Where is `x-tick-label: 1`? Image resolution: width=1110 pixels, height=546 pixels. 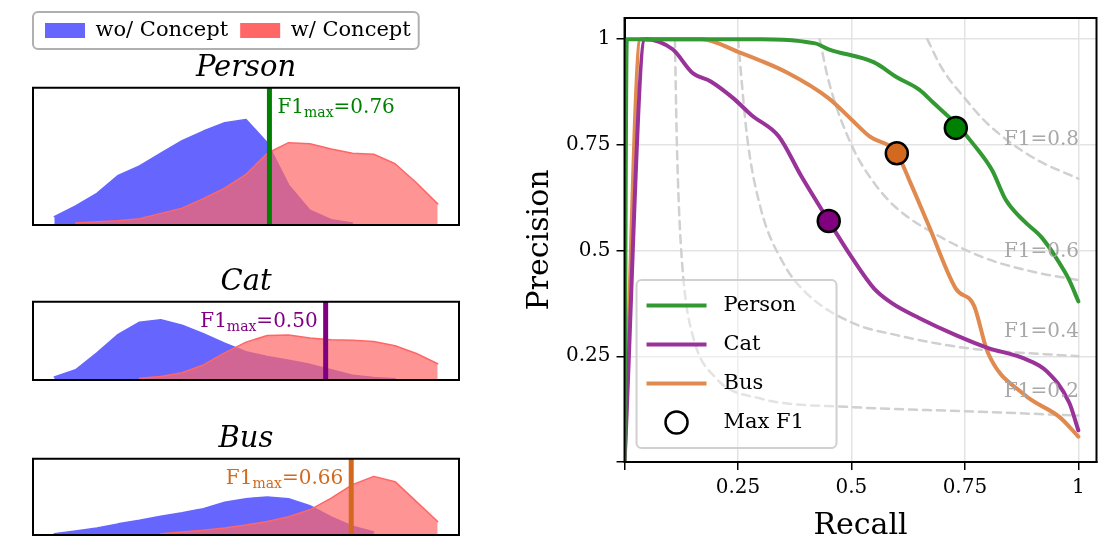 x-tick-label: 1 is located at coordinates (1078, 486).